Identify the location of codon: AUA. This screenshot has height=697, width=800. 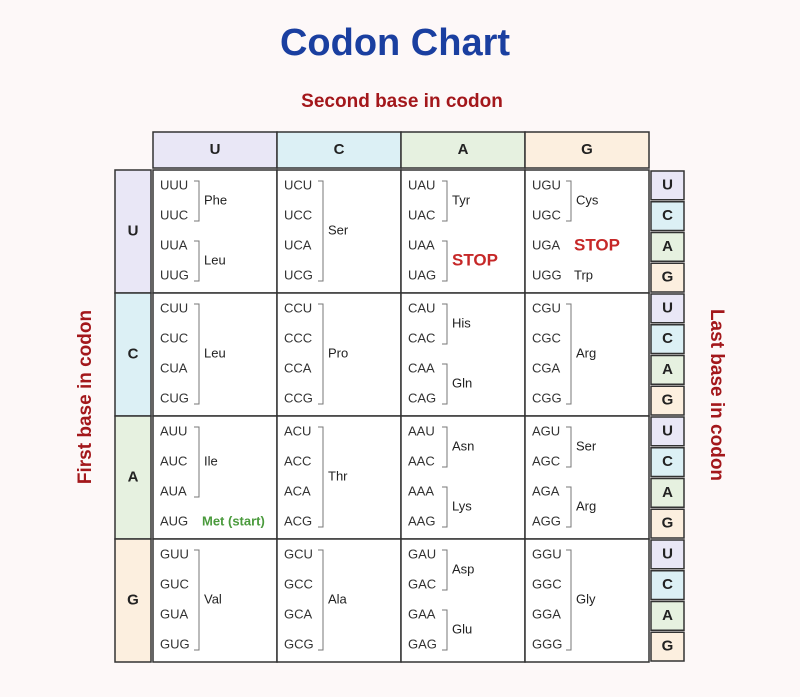
(173, 490).